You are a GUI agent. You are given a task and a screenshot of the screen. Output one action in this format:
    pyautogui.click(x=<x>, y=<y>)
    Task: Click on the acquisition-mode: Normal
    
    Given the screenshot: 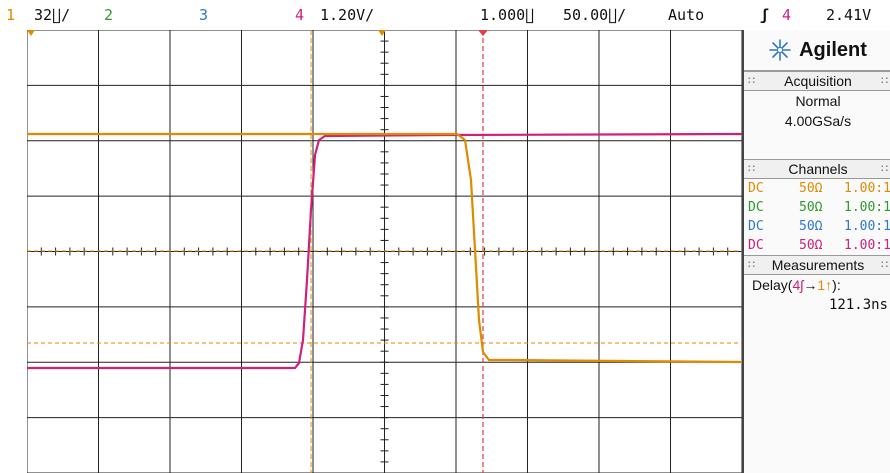 What is the action you would take?
    pyautogui.click(x=818, y=101)
    